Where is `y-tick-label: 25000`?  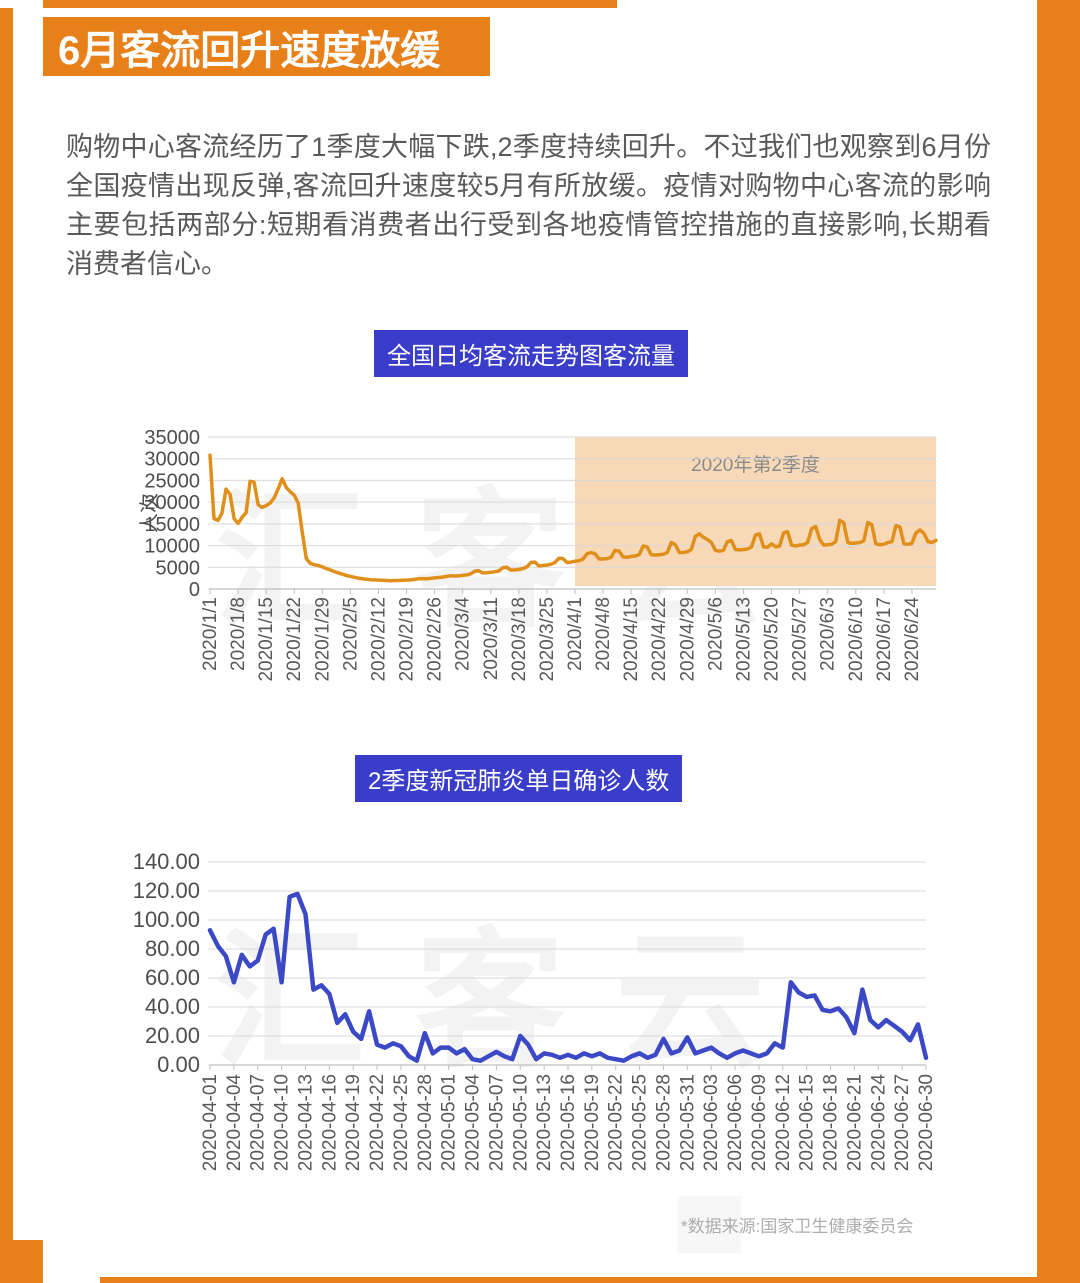
y-tick-label: 25000 is located at coordinates (172, 481).